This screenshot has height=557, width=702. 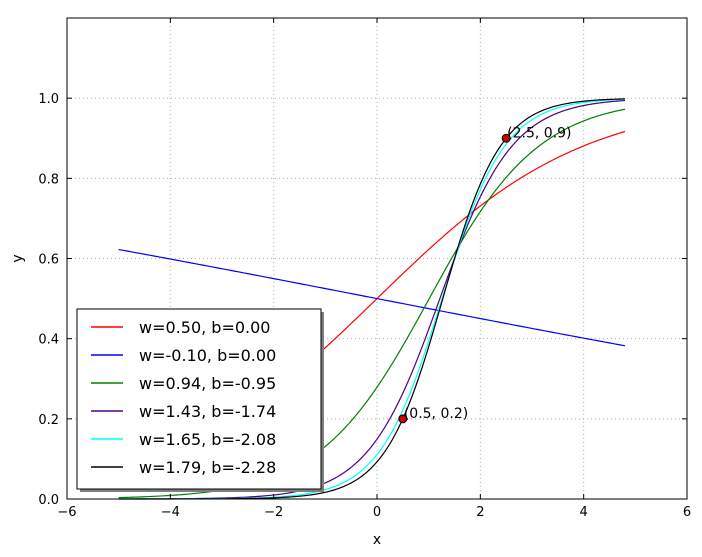 What do you see at coordinates (207, 411) in the screenshot?
I see `legend-label: w=1.43, b=-1.74` at bounding box center [207, 411].